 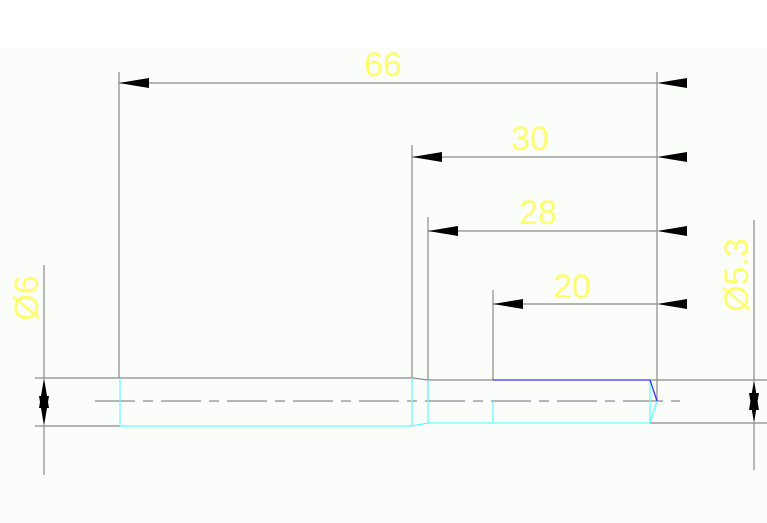 I want to click on dimension-30: 30, so click(x=549, y=141).